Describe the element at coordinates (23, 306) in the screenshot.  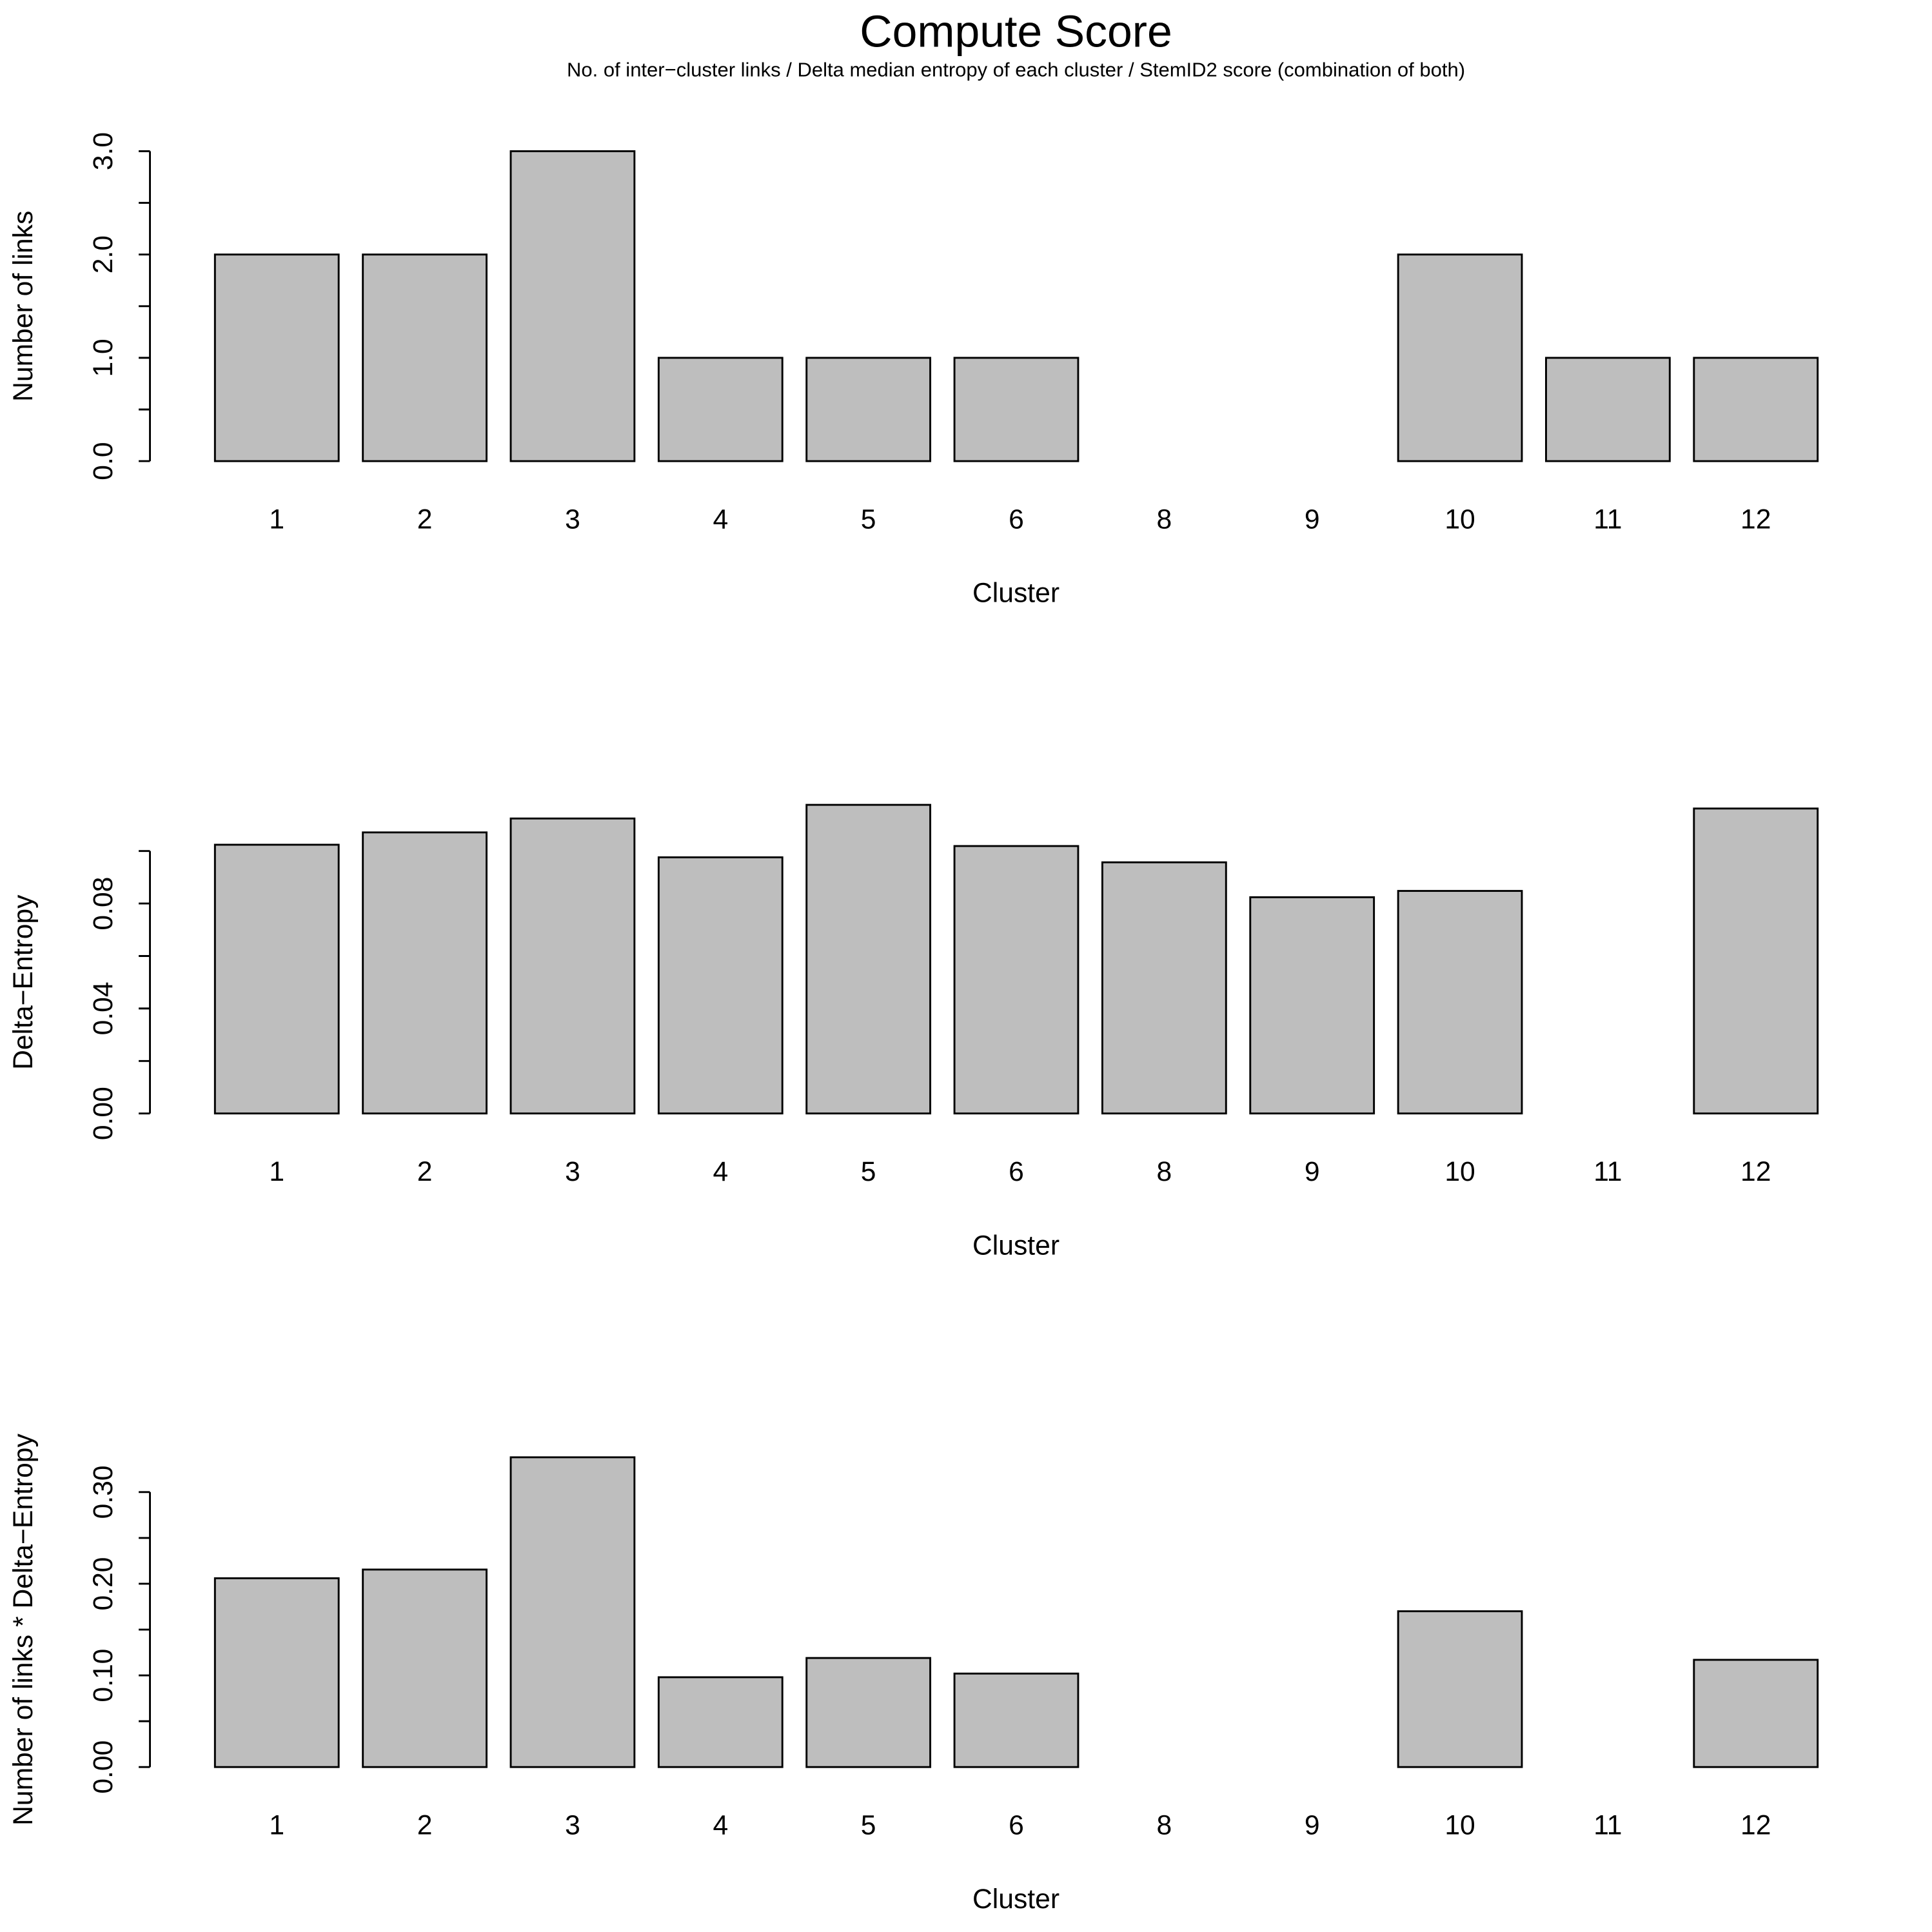
I see `y-axis-label: Number of links` at that location.